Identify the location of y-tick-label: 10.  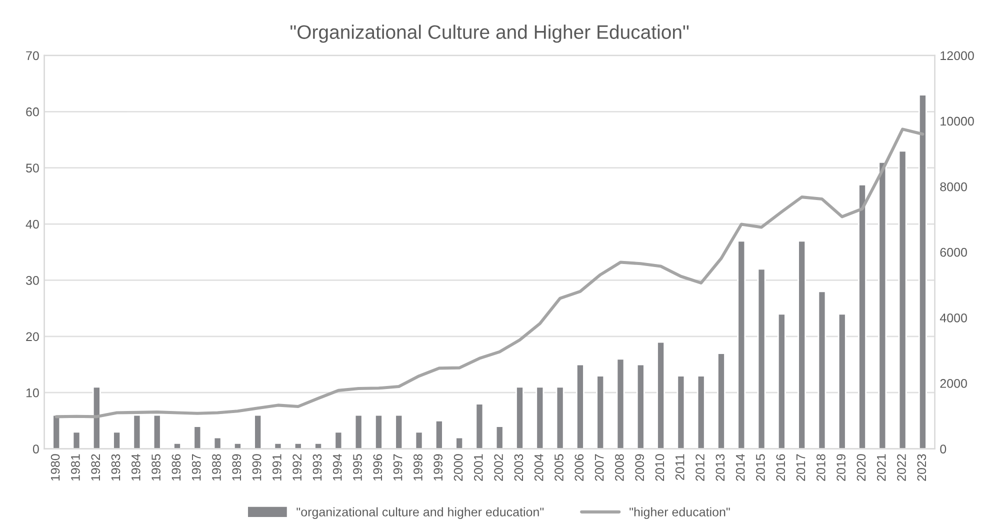
(32, 393).